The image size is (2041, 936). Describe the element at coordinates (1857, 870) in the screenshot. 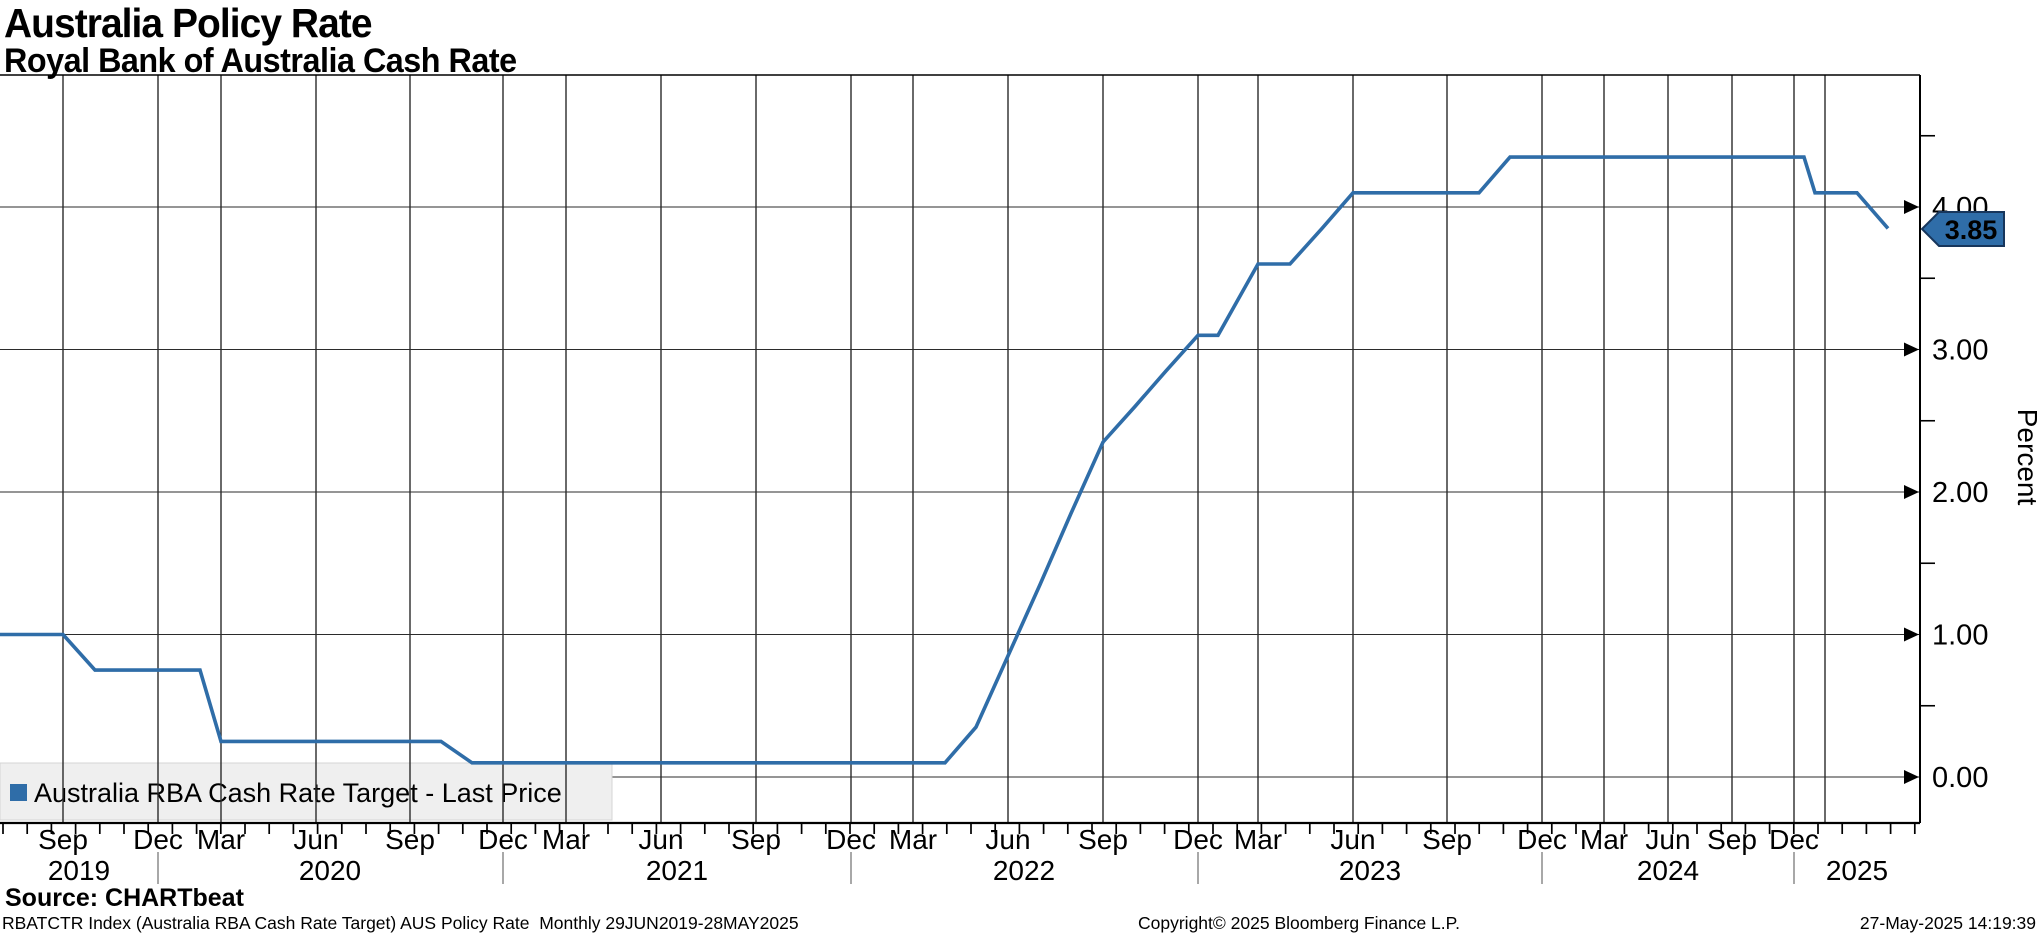

I see `x-year-label: 2025` at that location.